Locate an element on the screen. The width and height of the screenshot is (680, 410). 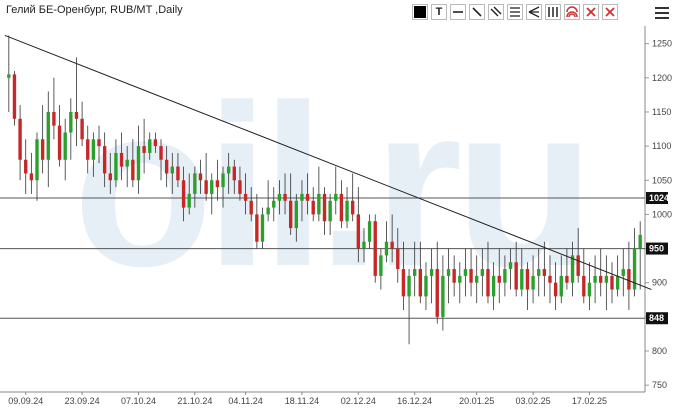
level-label: 848 is located at coordinates (656, 318).